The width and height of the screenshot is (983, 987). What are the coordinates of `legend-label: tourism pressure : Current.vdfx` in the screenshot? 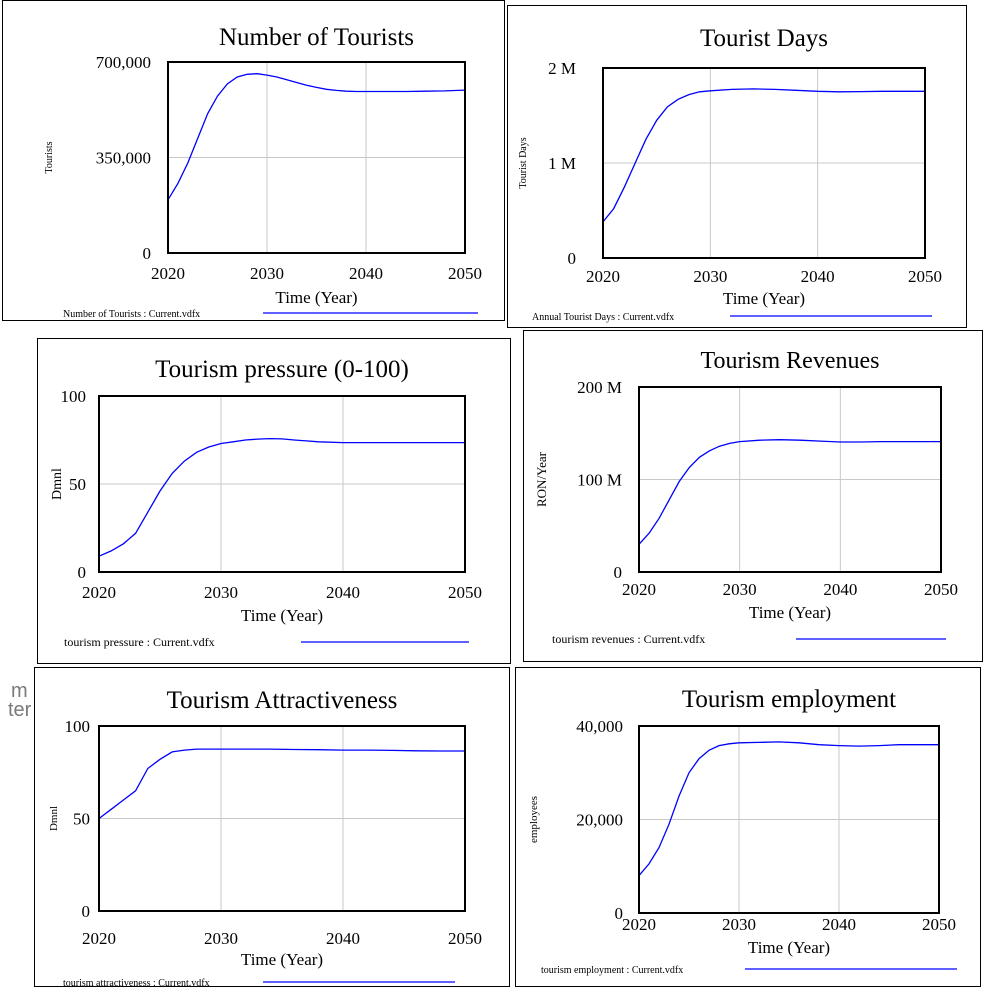 It's located at (139, 642).